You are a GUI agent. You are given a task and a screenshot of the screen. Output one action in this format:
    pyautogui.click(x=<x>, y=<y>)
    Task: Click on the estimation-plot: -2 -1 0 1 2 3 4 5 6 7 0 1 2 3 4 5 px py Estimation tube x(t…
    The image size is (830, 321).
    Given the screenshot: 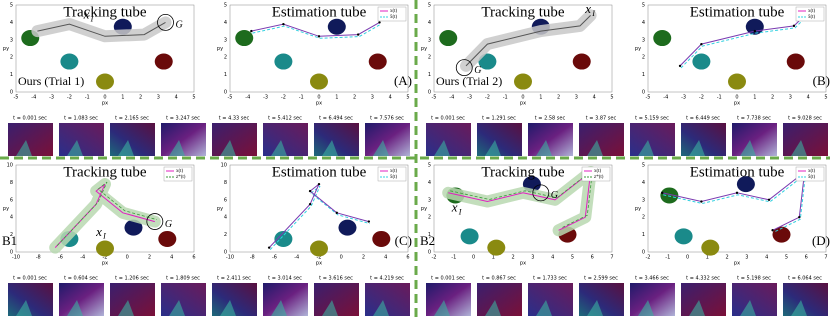 What is the action you would take?
    pyautogui.click(x=731, y=215)
    